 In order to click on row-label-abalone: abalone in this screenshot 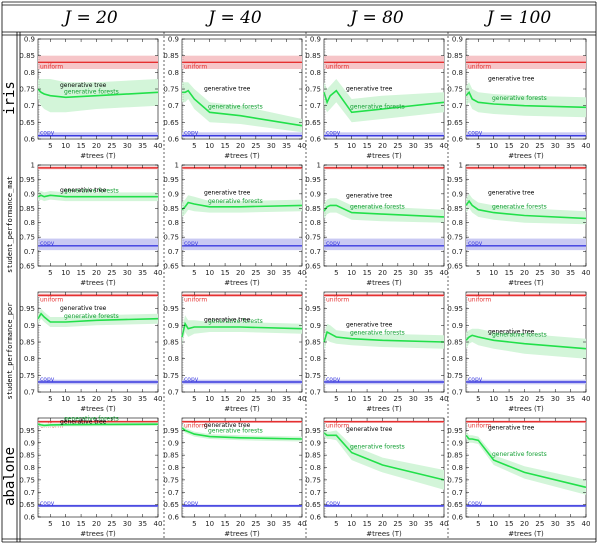, I will do `click(10, 476)`.